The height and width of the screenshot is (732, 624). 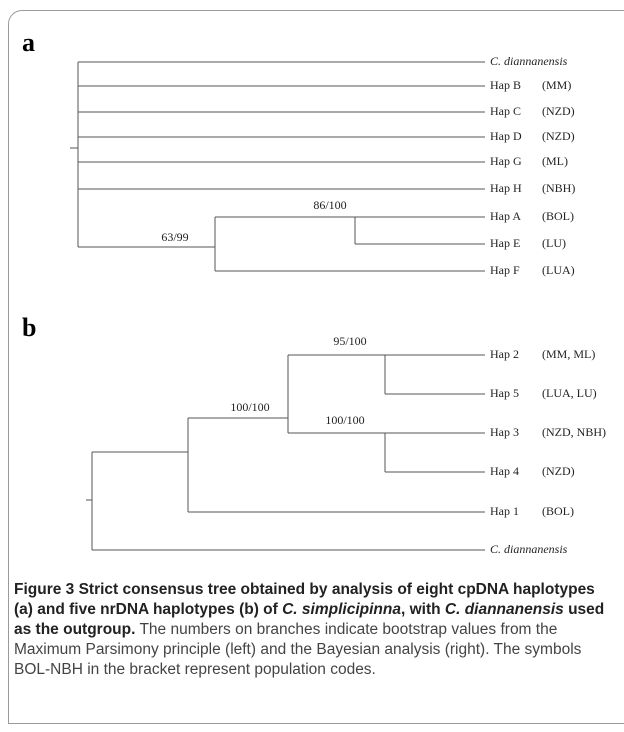 What do you see at coordinates (504, 354) in the screenshot?
I see `leaf-name: Hap 2` at bounding box center [504, 354].